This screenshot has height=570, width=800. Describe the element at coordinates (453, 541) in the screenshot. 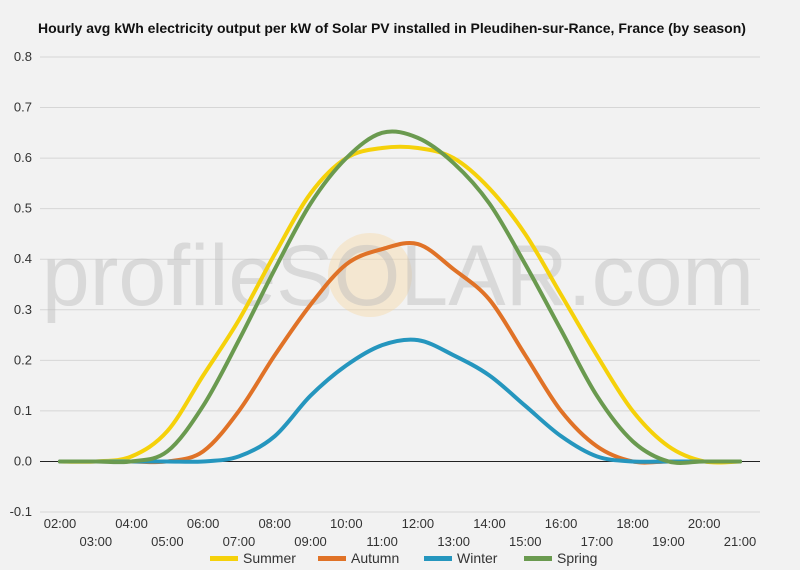

I see `x-tick-label: 13:00` at that location.